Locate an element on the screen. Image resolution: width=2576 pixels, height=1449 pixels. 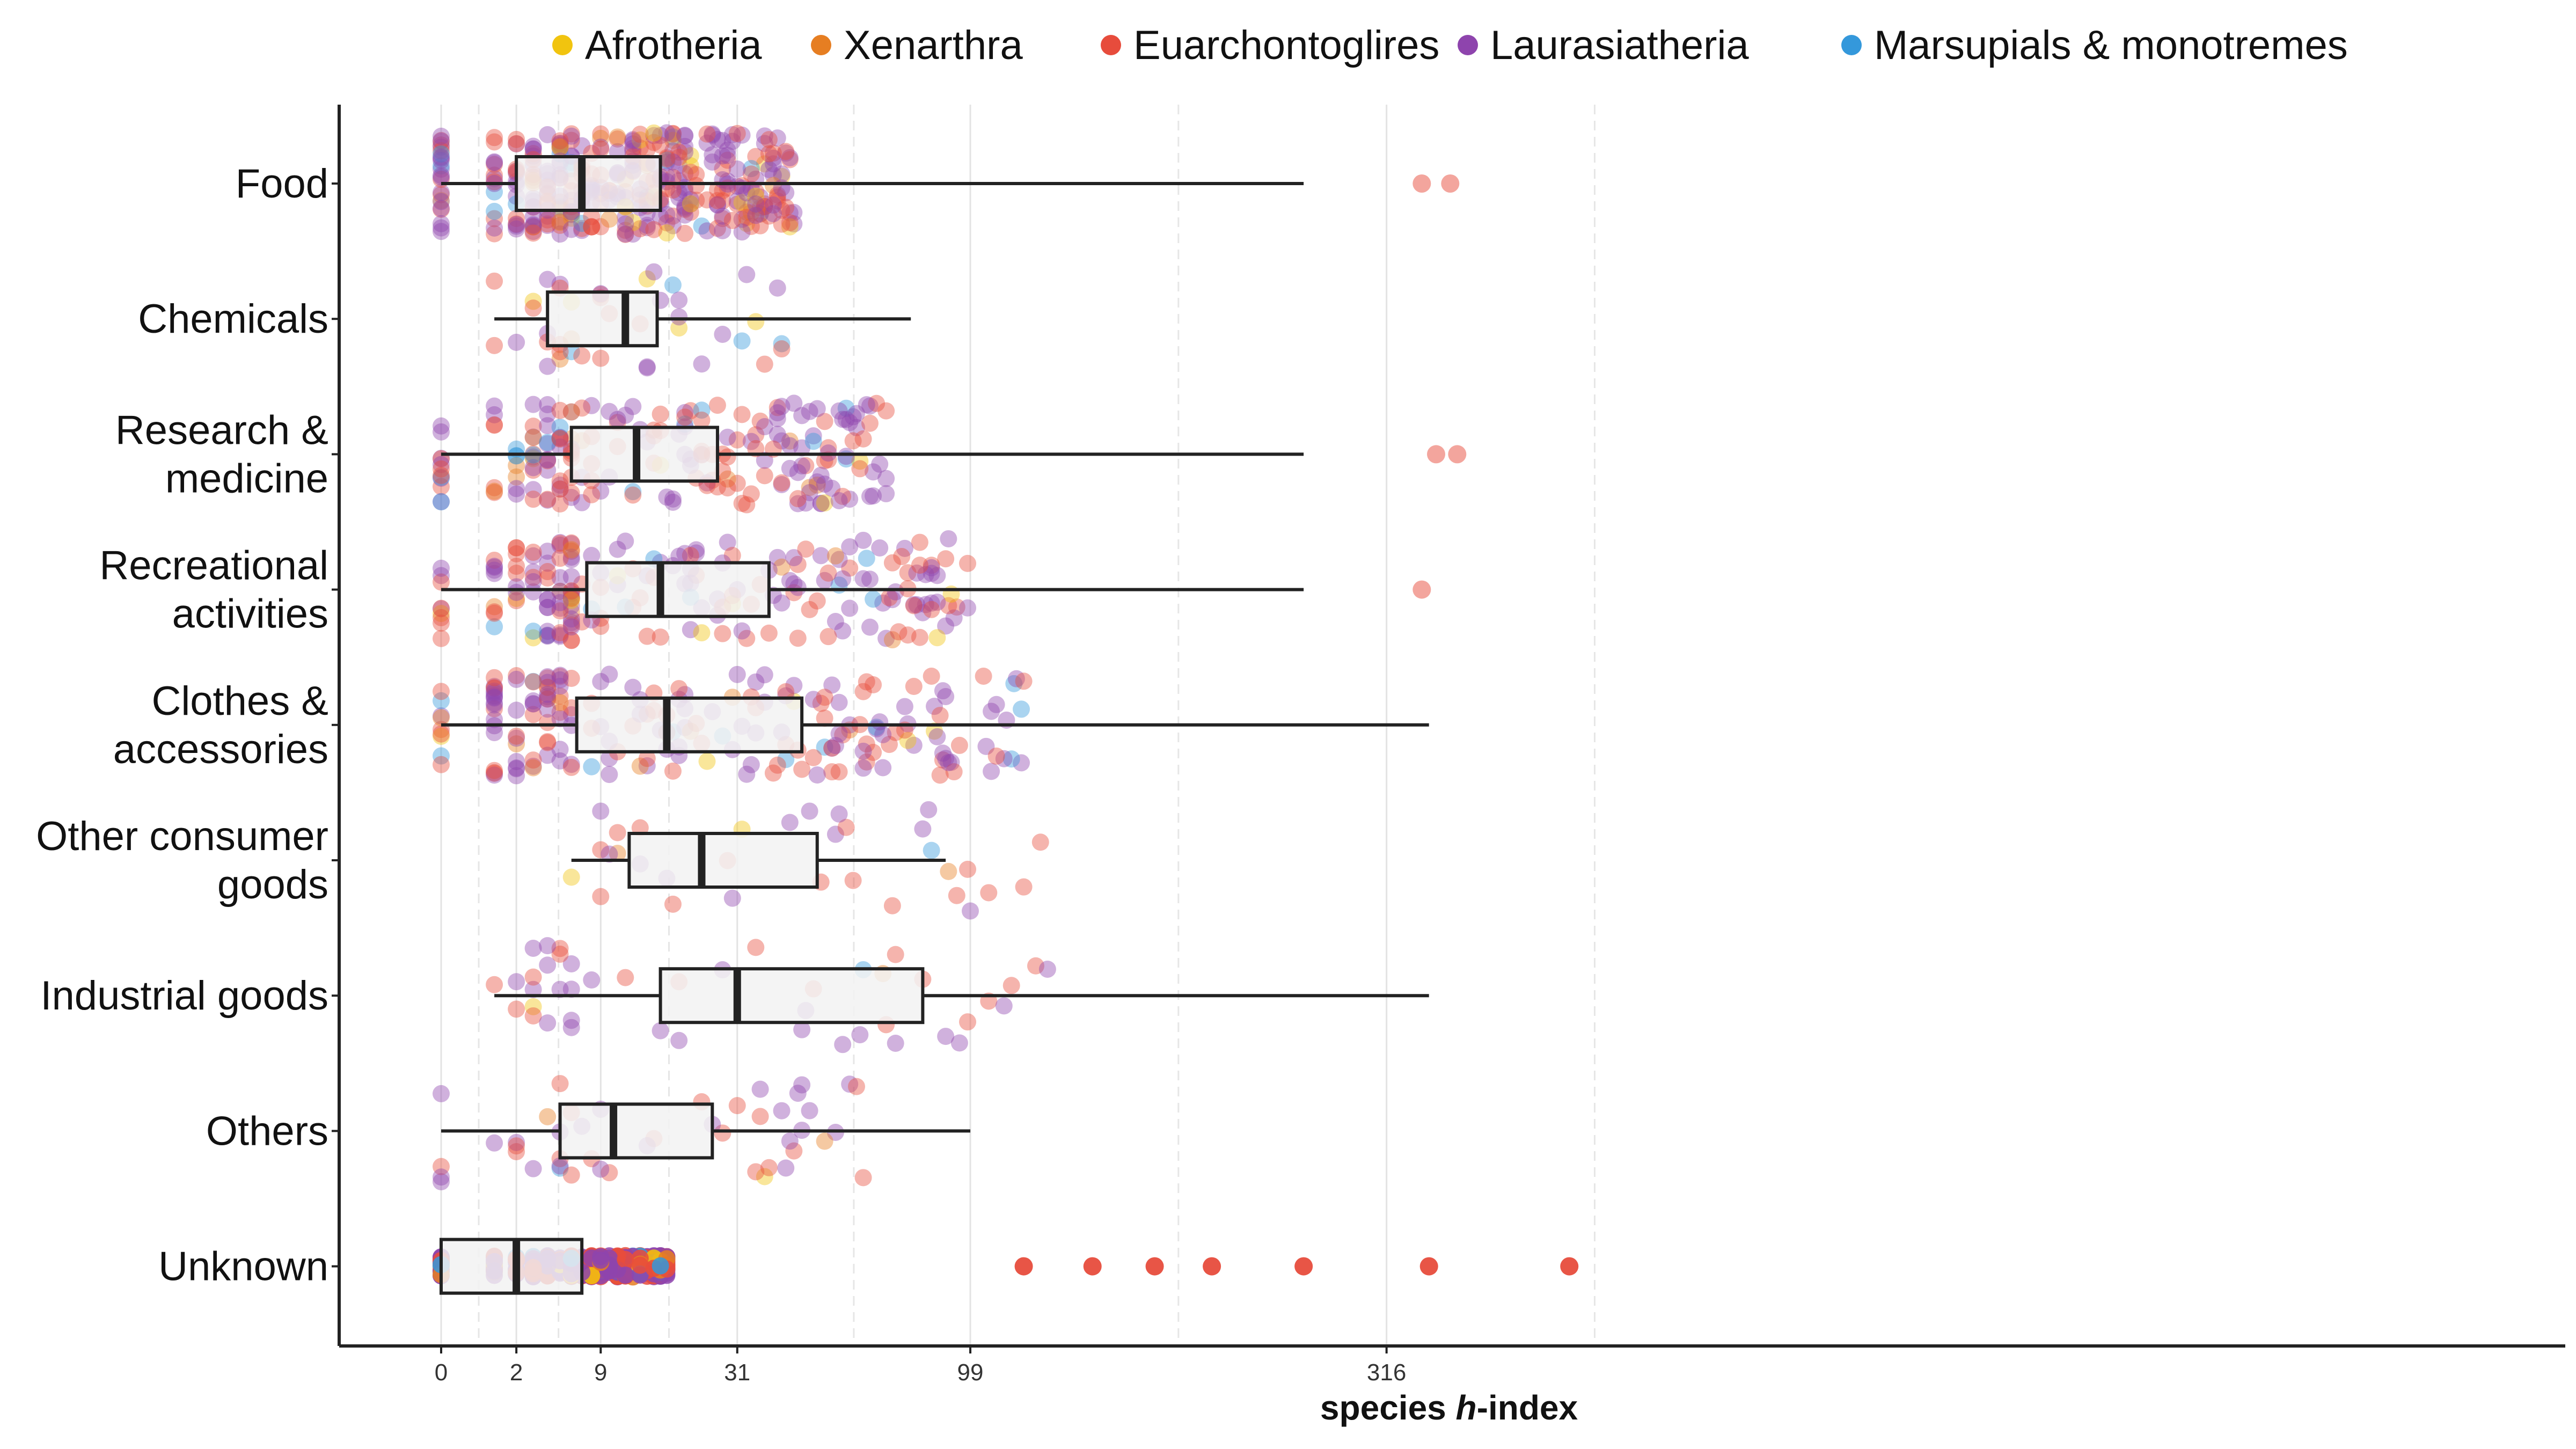
legend-label: Euarchontoglires is located at coordinates (1286, 45).